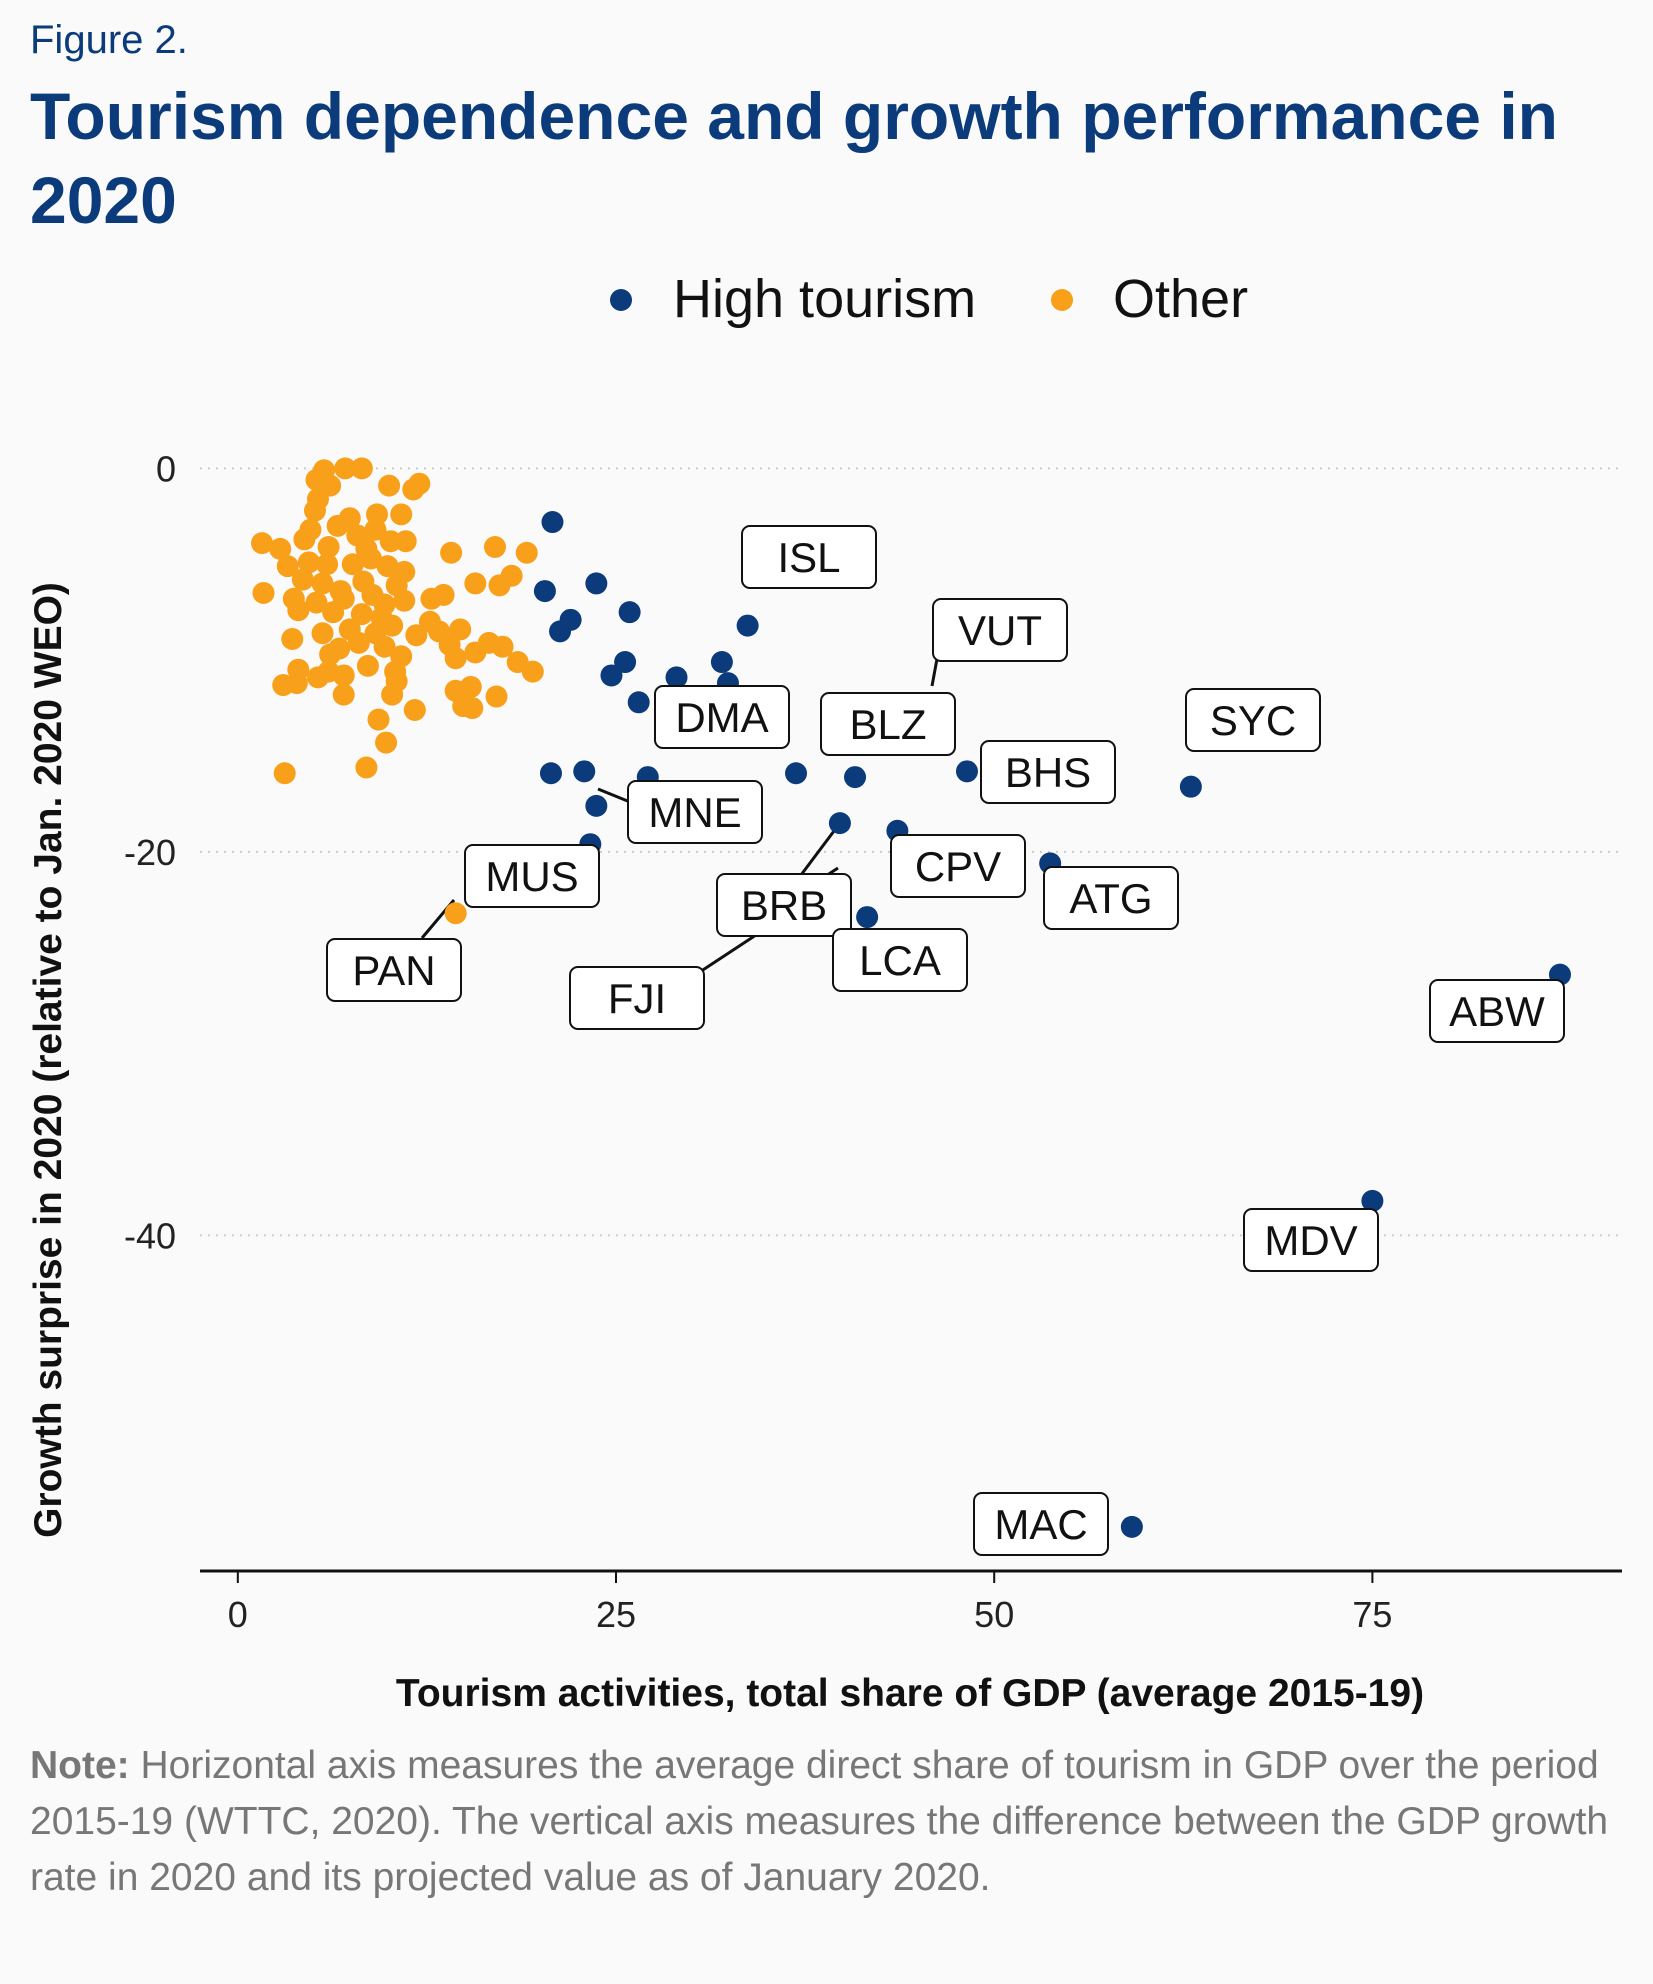 The width and height of the screenshot is (1653, 1984). What do you see at coordinates (238, 1614) in the screenshot?
I see `x-tick-label: 0` at bounding box center [238, 1614].